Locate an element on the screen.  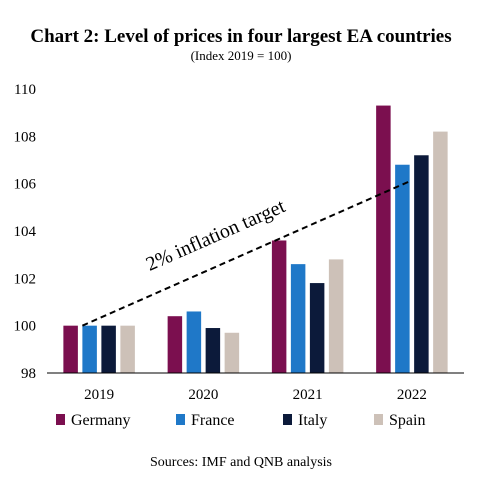
legend-label-france: France is located at coordinates (213, 420).